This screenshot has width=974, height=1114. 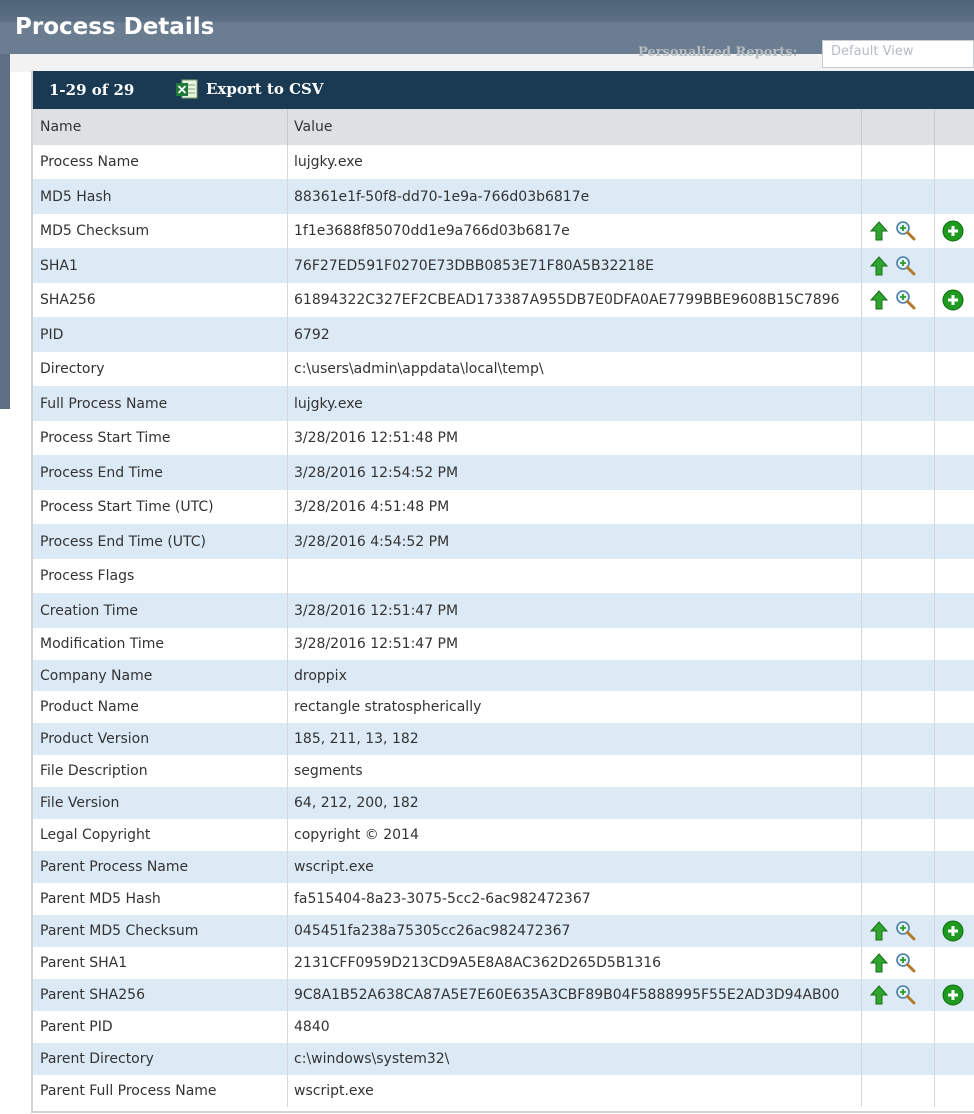 What do you see at coordinates (575, 196) in the screenshot?
I see `row-value-cell: 88361e1f-50f8-dd70-1e9a-766d03b6817e` at bounding box center [575, 196].